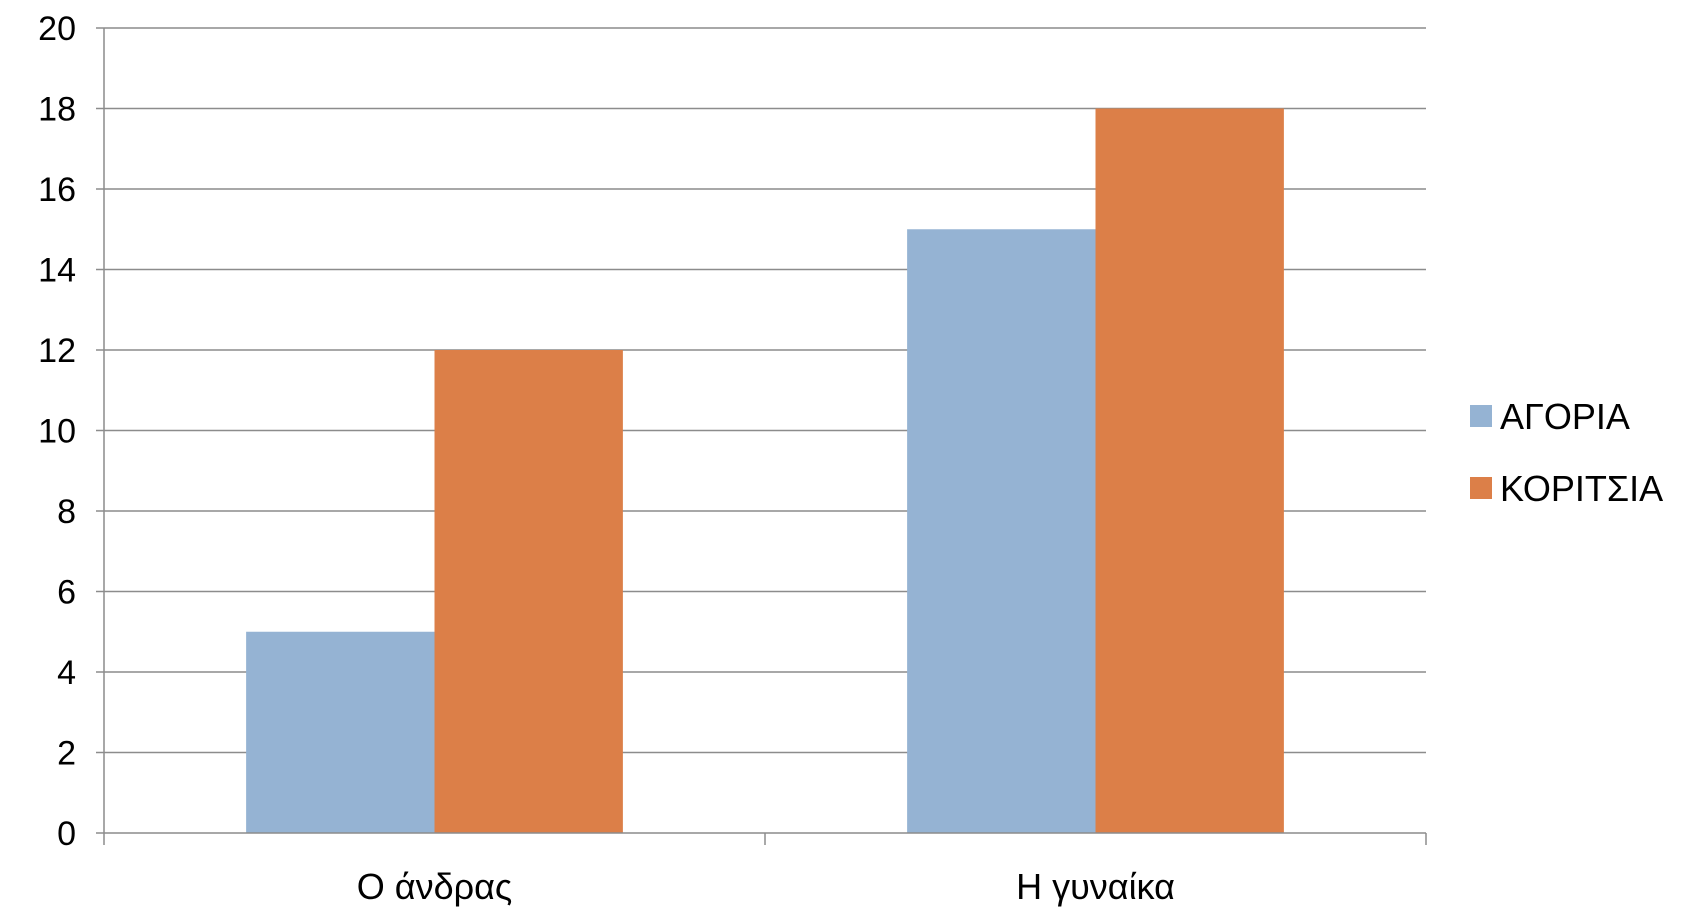 This screenshot has height=913, width=1694. Describe the element at coordinates (766, 886) in the screenshot. I see `x-category-labels: Ο άνδρας Η γυναίκα` at that location.